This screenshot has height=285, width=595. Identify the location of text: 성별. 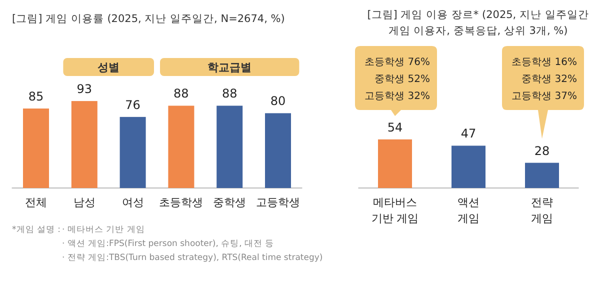
(109, 67).